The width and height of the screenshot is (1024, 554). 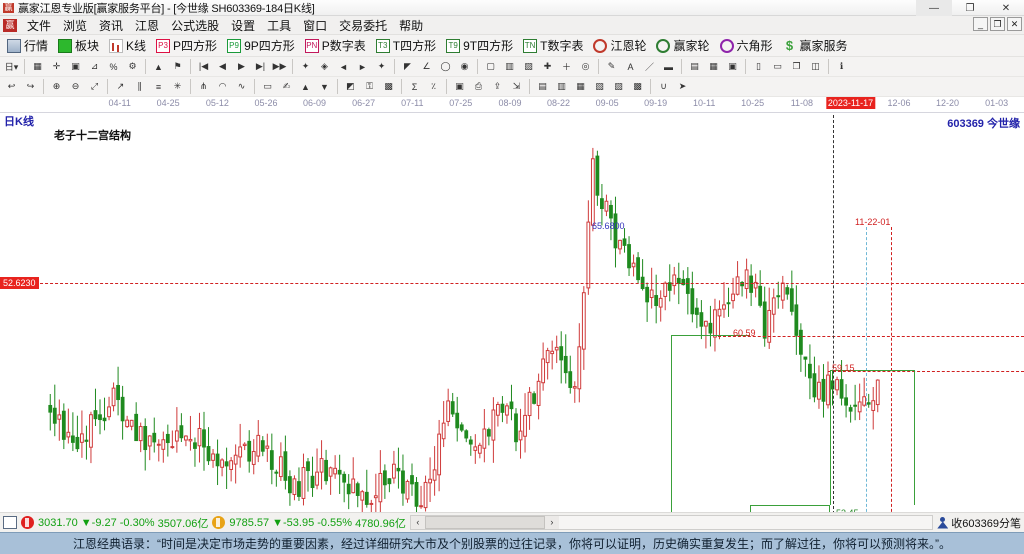 I want to click on scroll-right-button: ›, so click(x=551, y=522).